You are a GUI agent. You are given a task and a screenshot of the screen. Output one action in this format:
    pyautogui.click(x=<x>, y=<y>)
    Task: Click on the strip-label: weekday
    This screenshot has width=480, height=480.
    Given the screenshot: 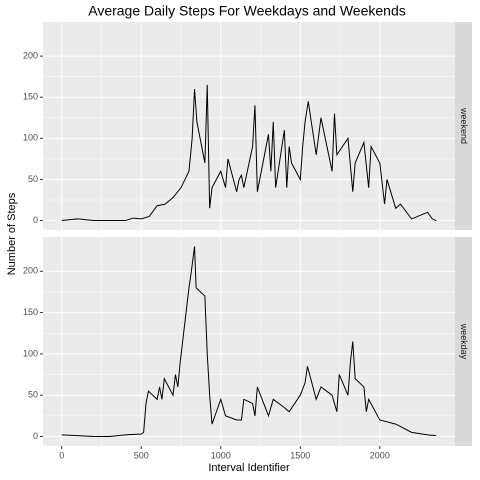 What is the action you would take?
    pyautogui.click(x=464, y=341)
    